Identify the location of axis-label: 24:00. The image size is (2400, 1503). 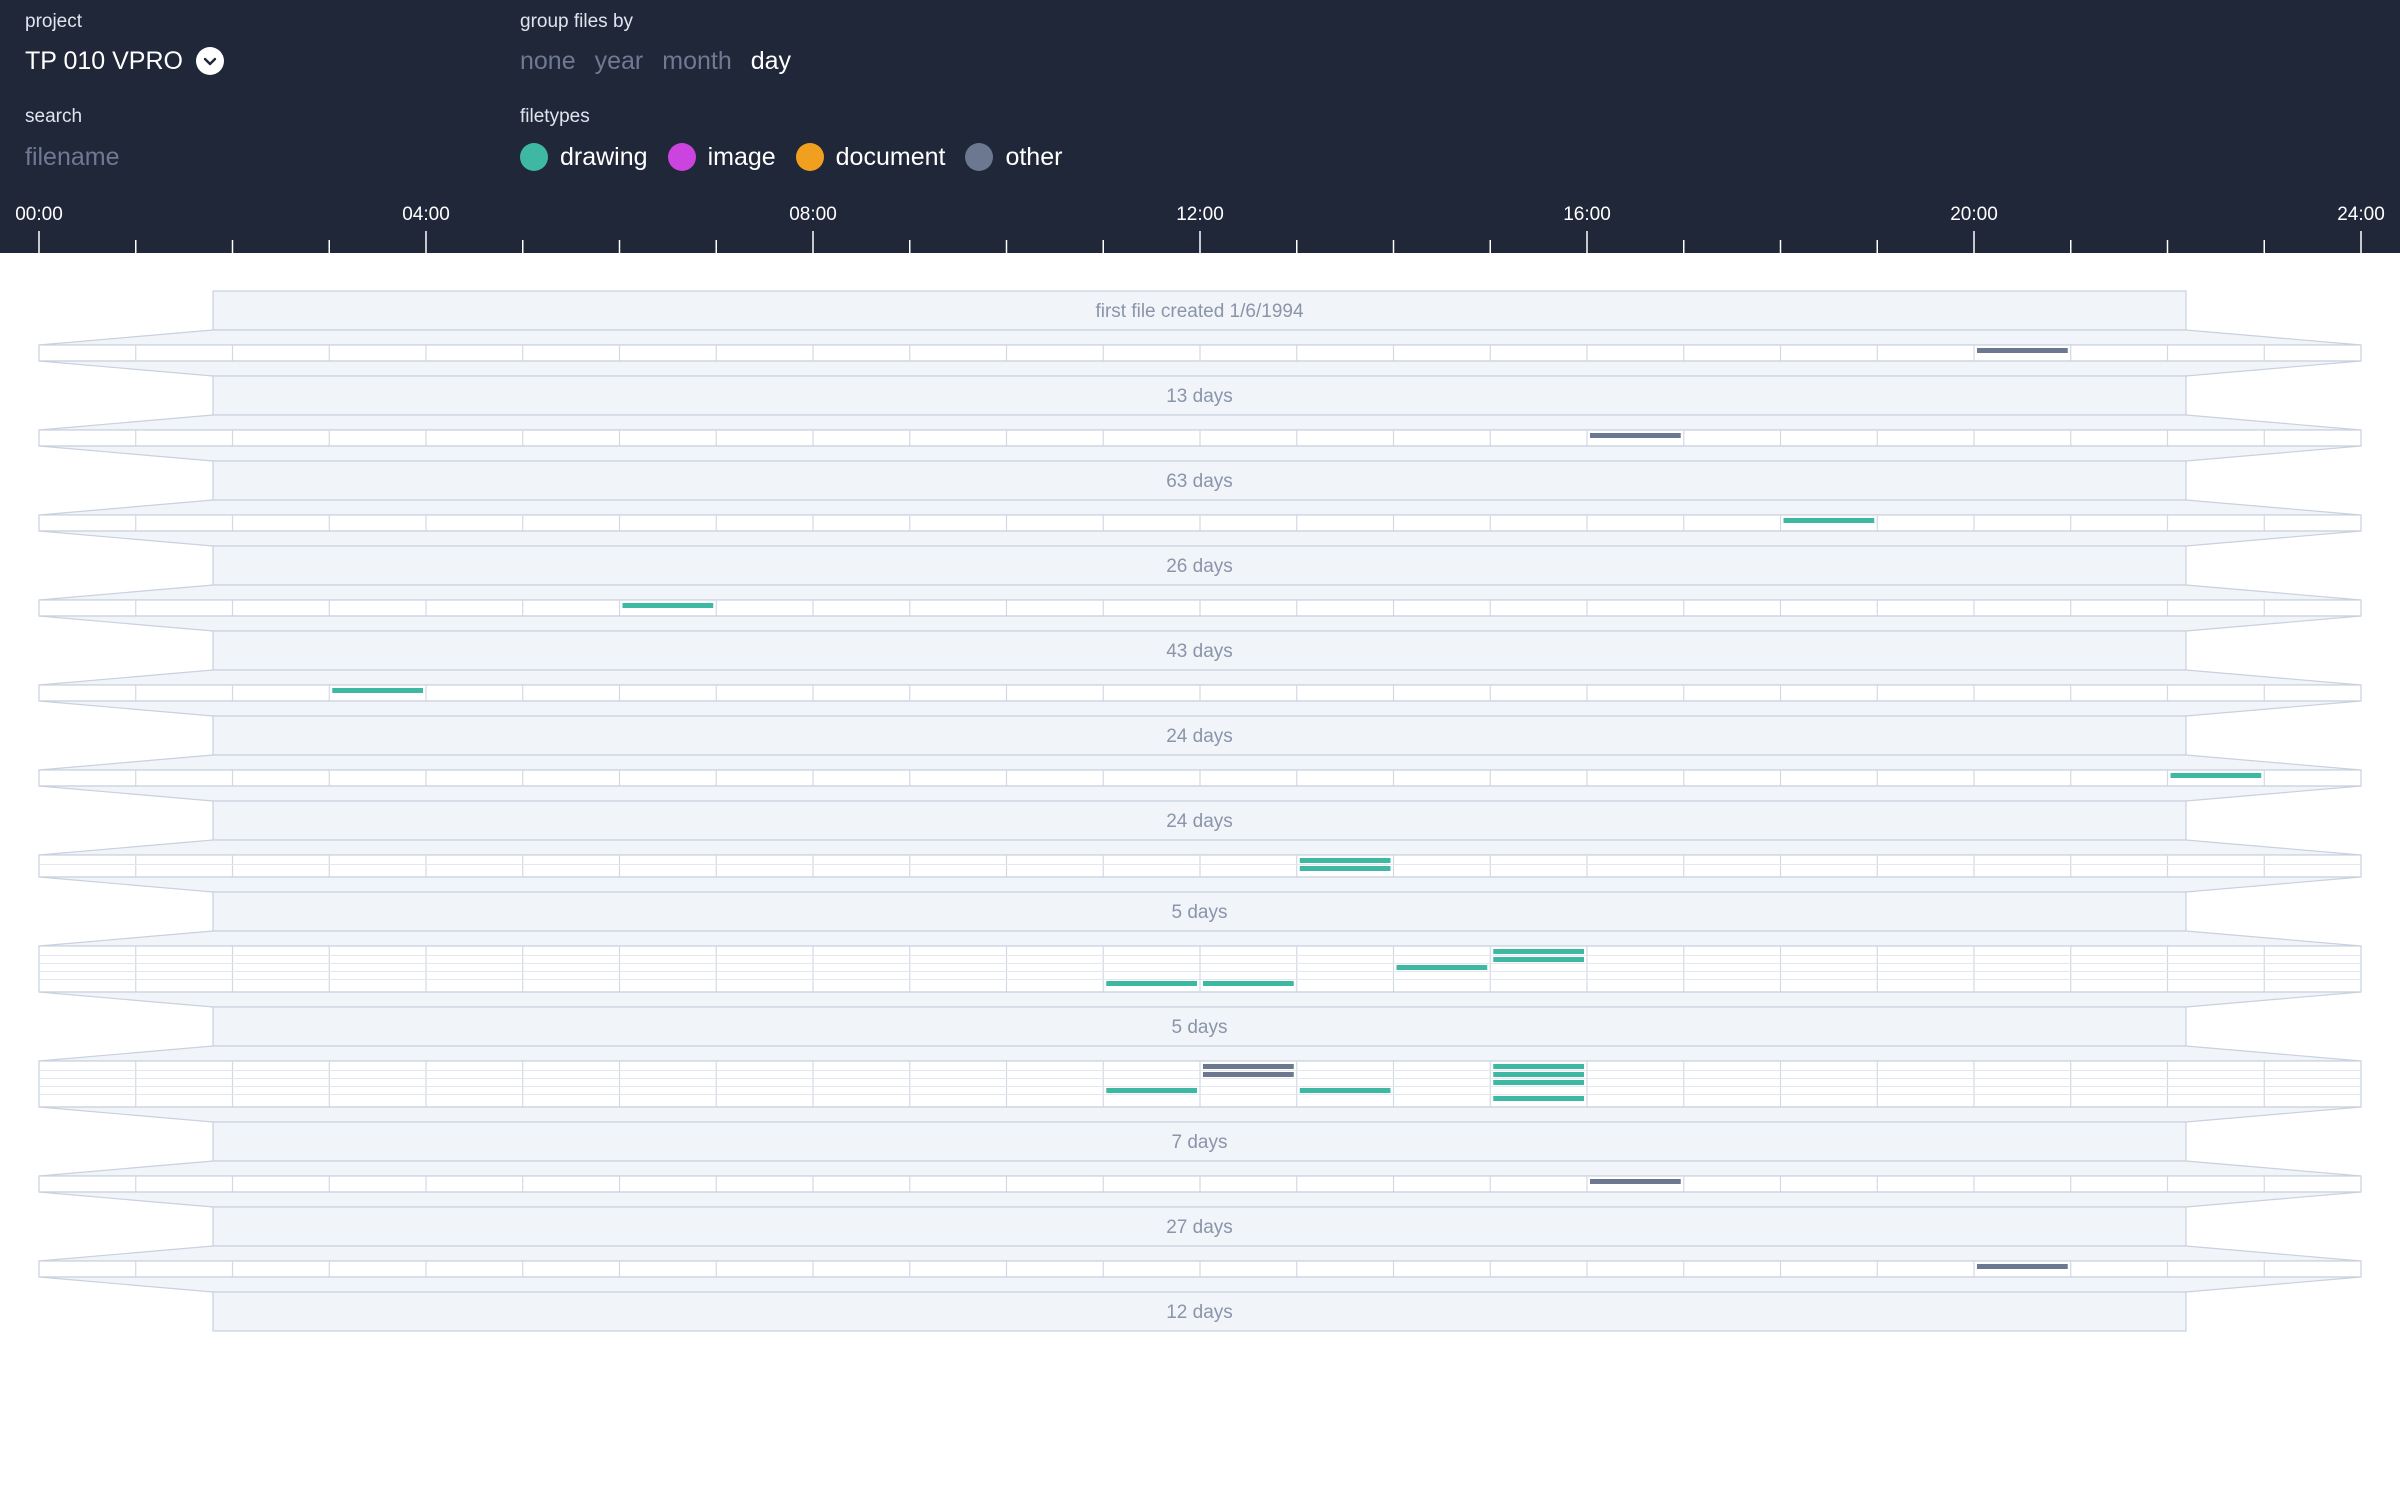
(2361, 214).